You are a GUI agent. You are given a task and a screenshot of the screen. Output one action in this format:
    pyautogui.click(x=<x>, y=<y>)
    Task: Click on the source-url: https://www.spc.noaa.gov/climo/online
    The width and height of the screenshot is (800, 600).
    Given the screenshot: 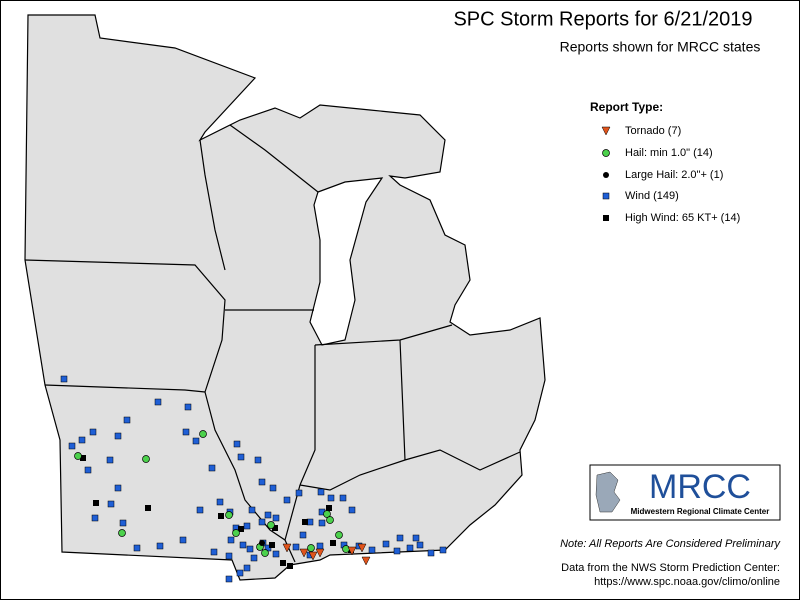 What is the action you would take?
    pyautogui.click(x=687, y=582)
    